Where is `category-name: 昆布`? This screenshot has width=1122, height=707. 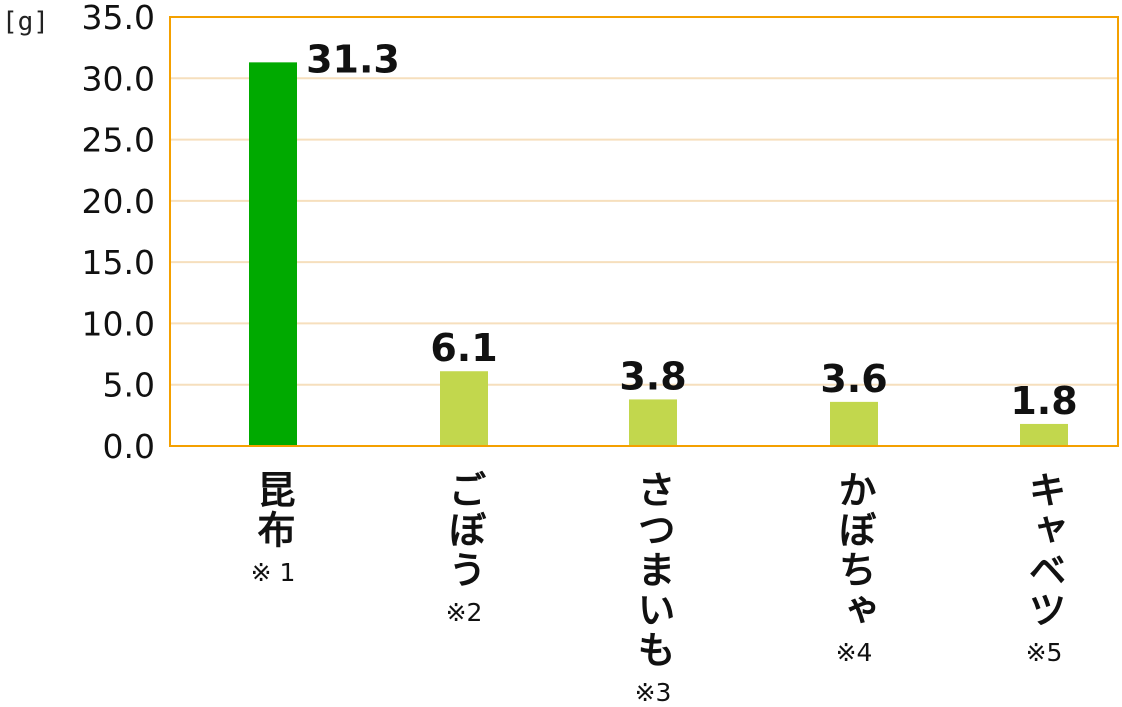 category-name: 昆布 is located at coordinates (273, 510).